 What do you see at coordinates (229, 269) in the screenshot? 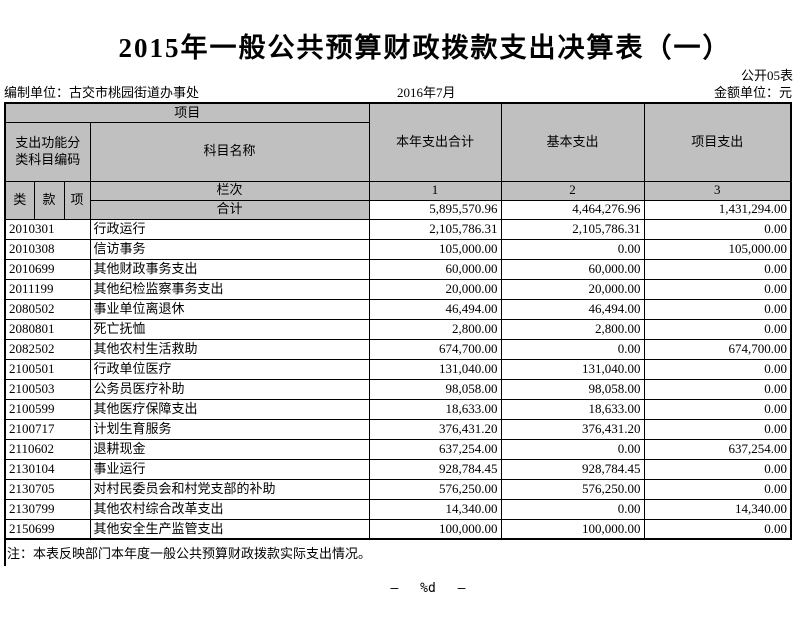
I see `subject-cell: 其他财政事务支出` at bounding box center [229, 269].